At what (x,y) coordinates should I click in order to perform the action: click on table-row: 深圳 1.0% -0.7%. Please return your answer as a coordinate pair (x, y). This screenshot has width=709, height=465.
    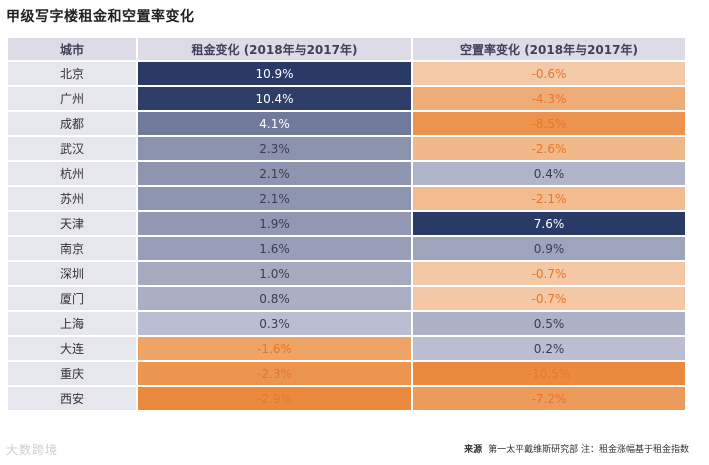
    Looking at the image, I should click on (346, 273).